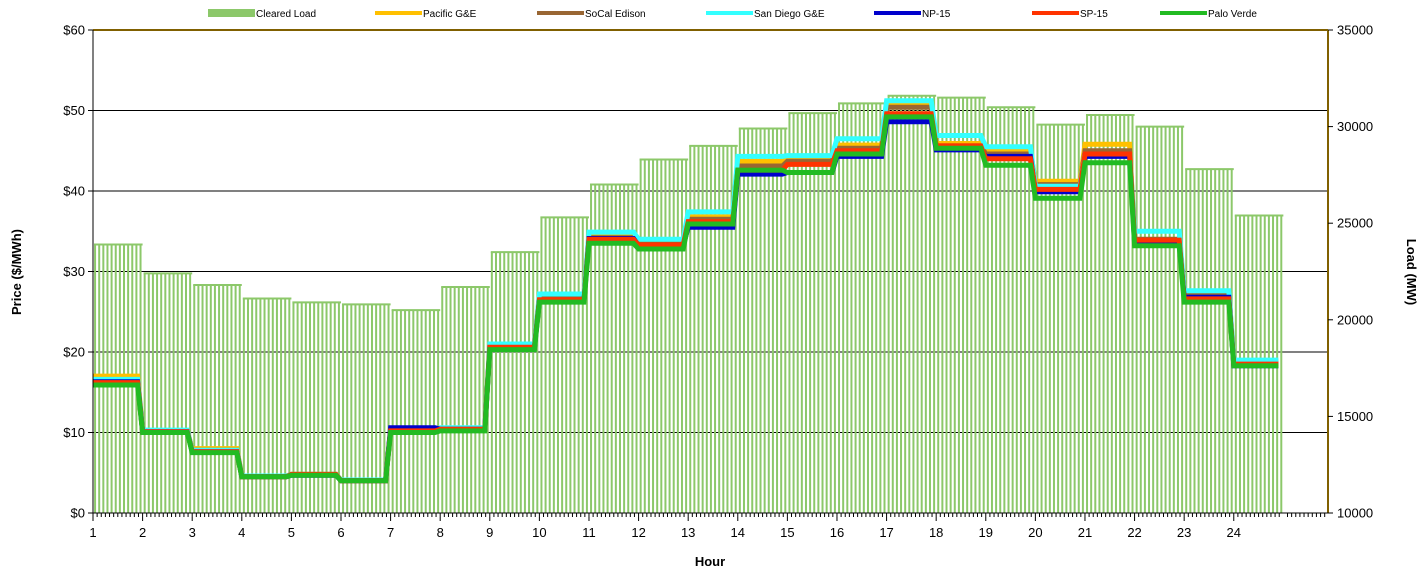  I want to click on x-tick-label: 2, so click(142, 532).